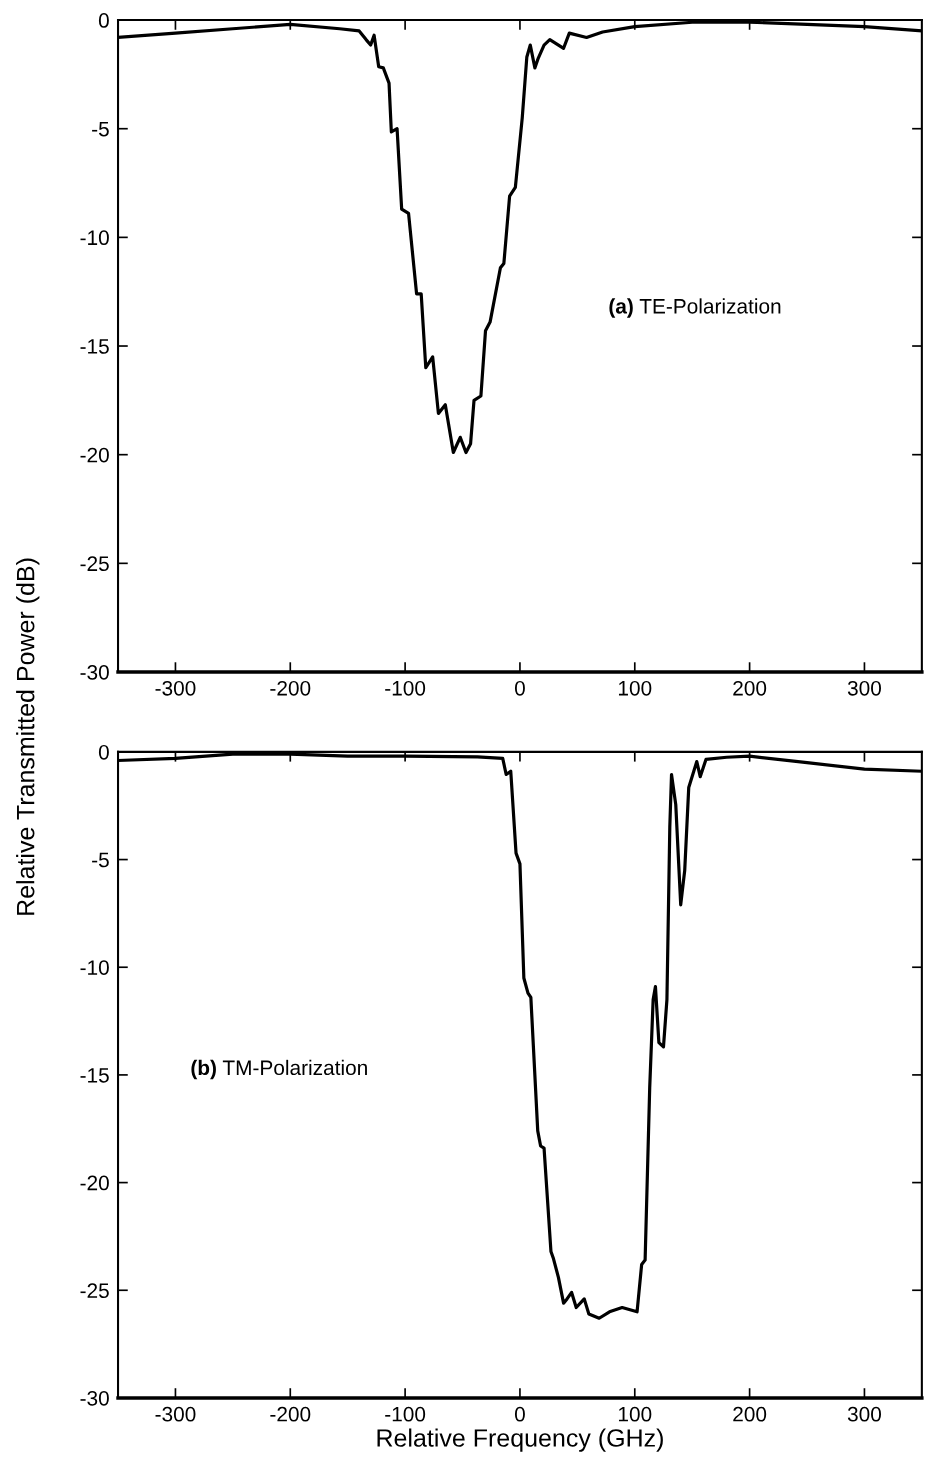 The width and height of the screenshot is (925, 1474). Describe the element at coordinates (279, 1069) in the screenshot. I see `annotation: (b) TM-Polarization` at that location.